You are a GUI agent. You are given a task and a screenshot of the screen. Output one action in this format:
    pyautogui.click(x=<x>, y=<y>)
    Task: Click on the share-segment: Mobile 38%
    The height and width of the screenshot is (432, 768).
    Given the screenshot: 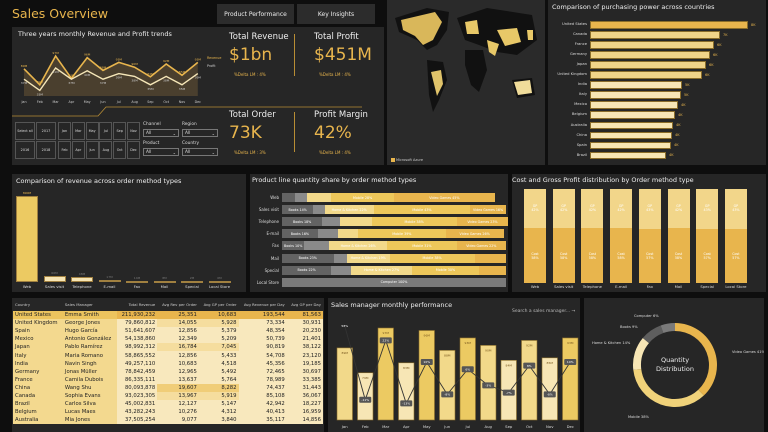 What is the action you would take?
    pyautogui.click(x=414, y=222)
    